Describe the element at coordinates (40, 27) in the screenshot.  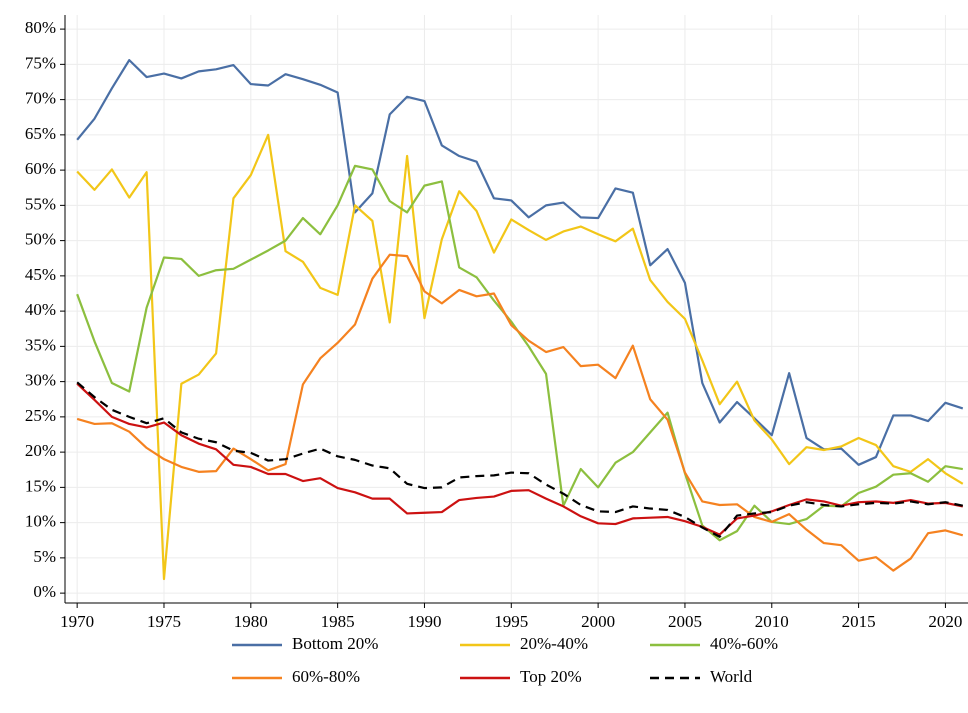
I see `y-tick-label: 80%` at that location.